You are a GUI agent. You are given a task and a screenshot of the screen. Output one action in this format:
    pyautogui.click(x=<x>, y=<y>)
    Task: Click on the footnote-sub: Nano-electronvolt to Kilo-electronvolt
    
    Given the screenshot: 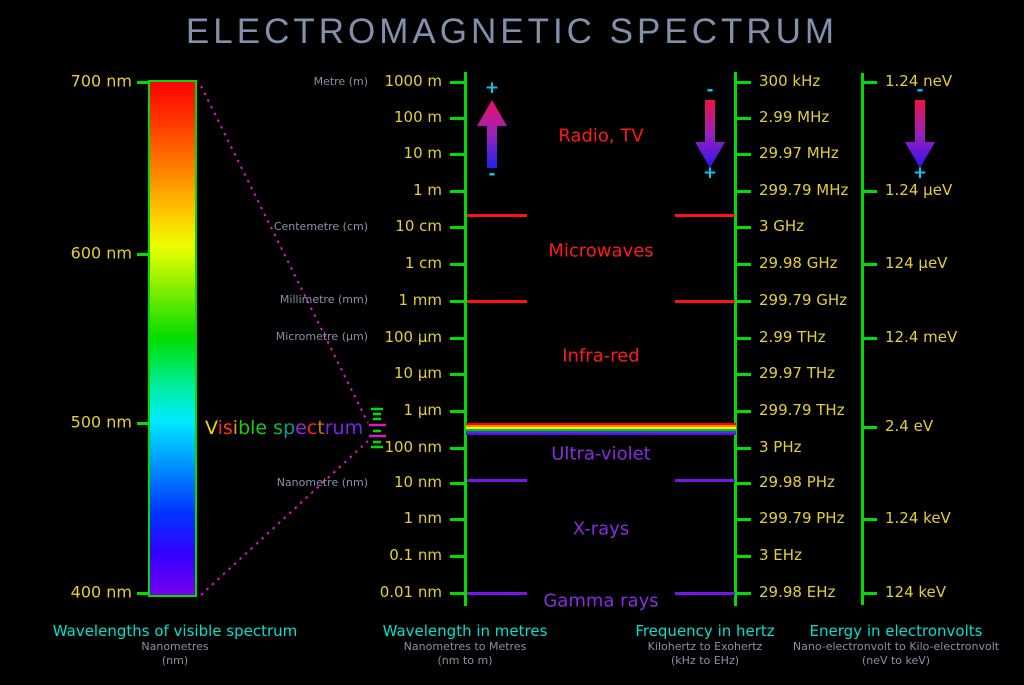 What is the action you would take?
    pyautogui.click(x=896, y=646)
    